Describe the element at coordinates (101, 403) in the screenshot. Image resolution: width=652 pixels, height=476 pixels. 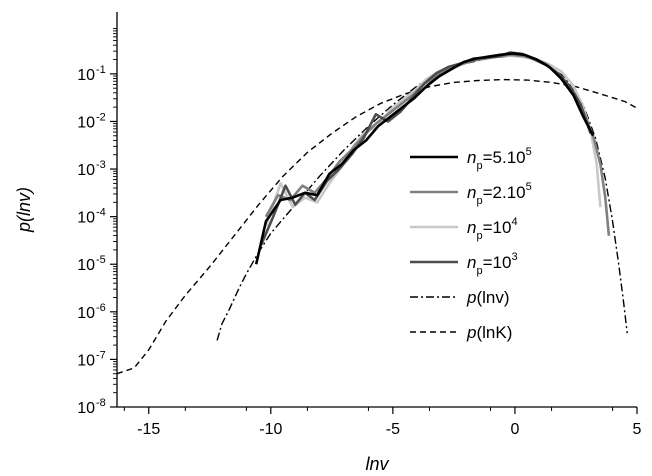
I see `y-tick-exponent: -8` at that location.